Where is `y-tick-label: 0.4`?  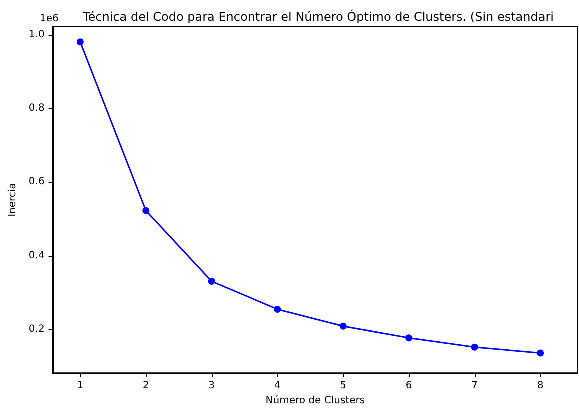 y-tick-label: 0.4 is located at coordinates (36, 256).